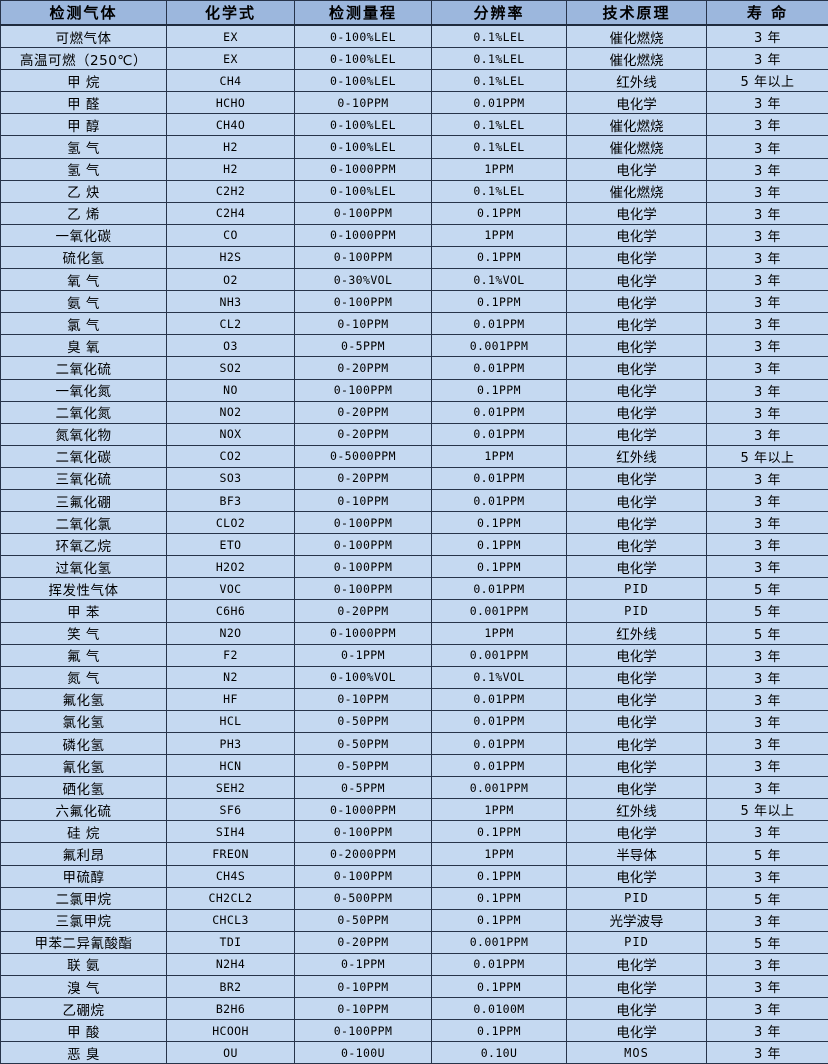 This screenshot has height=1064, width=828. I want to click on cell-gas: 二氧化碳, so click(84, 456).